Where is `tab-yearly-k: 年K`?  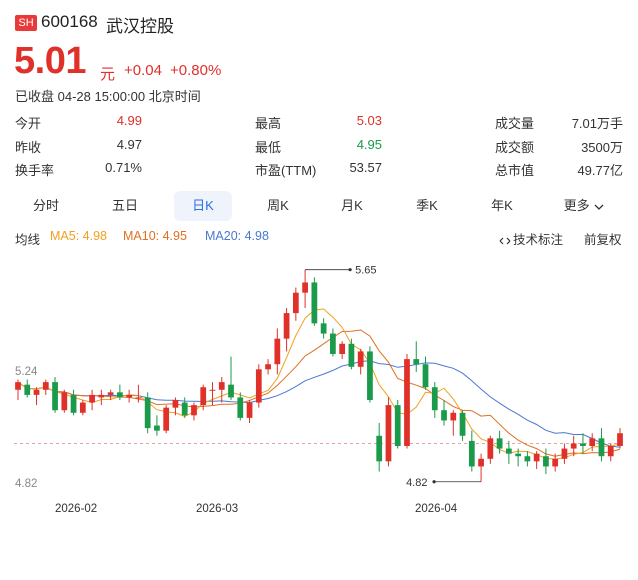 tab-yearly-k: 年K is located at coordinates (502, 206).